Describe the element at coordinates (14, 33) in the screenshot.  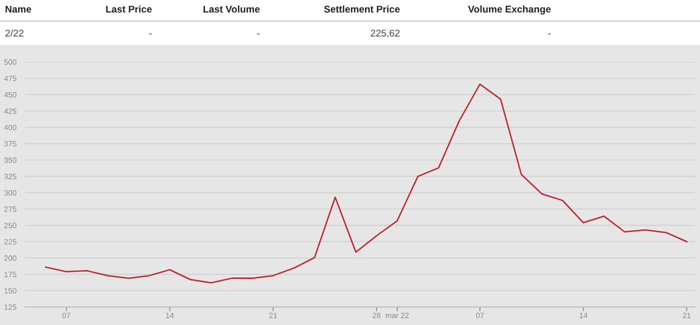
I see `text: 2/22` at that location.